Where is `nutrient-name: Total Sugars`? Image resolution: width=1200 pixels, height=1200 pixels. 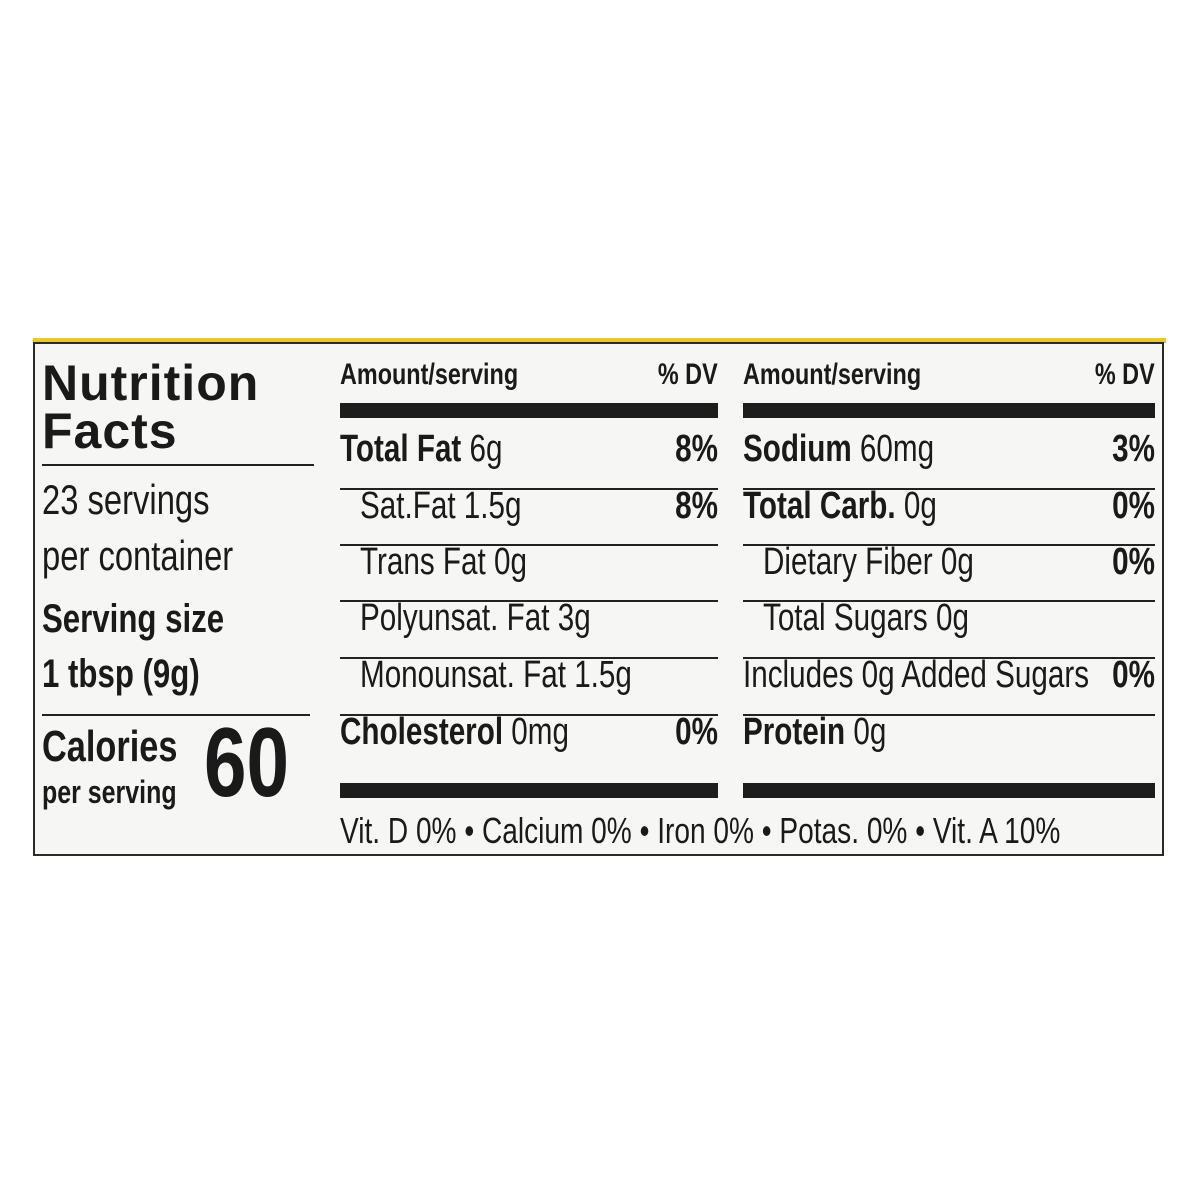
nutrient-name: Total Sugars is located at coordinates (845, 618).